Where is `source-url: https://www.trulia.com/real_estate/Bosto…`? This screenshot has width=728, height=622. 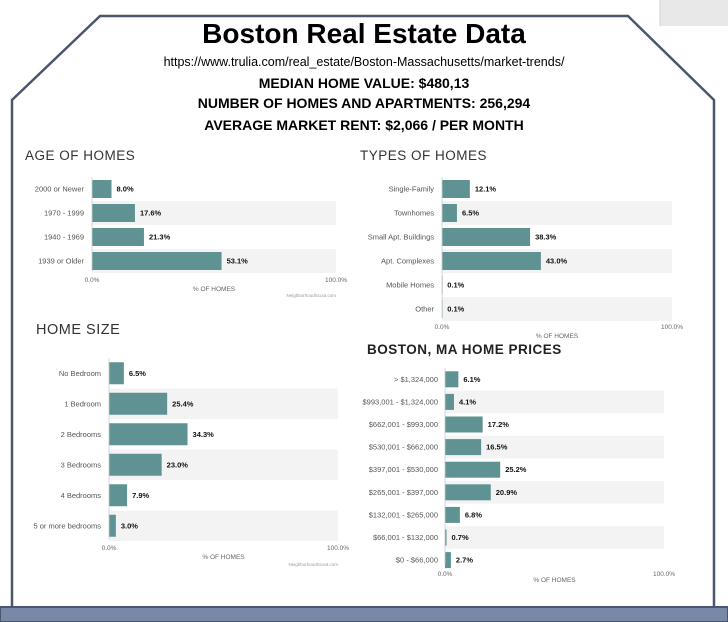 source-url: https://www.trulia.com/real_estate/Bosto… is located at coordinates (364, 62).